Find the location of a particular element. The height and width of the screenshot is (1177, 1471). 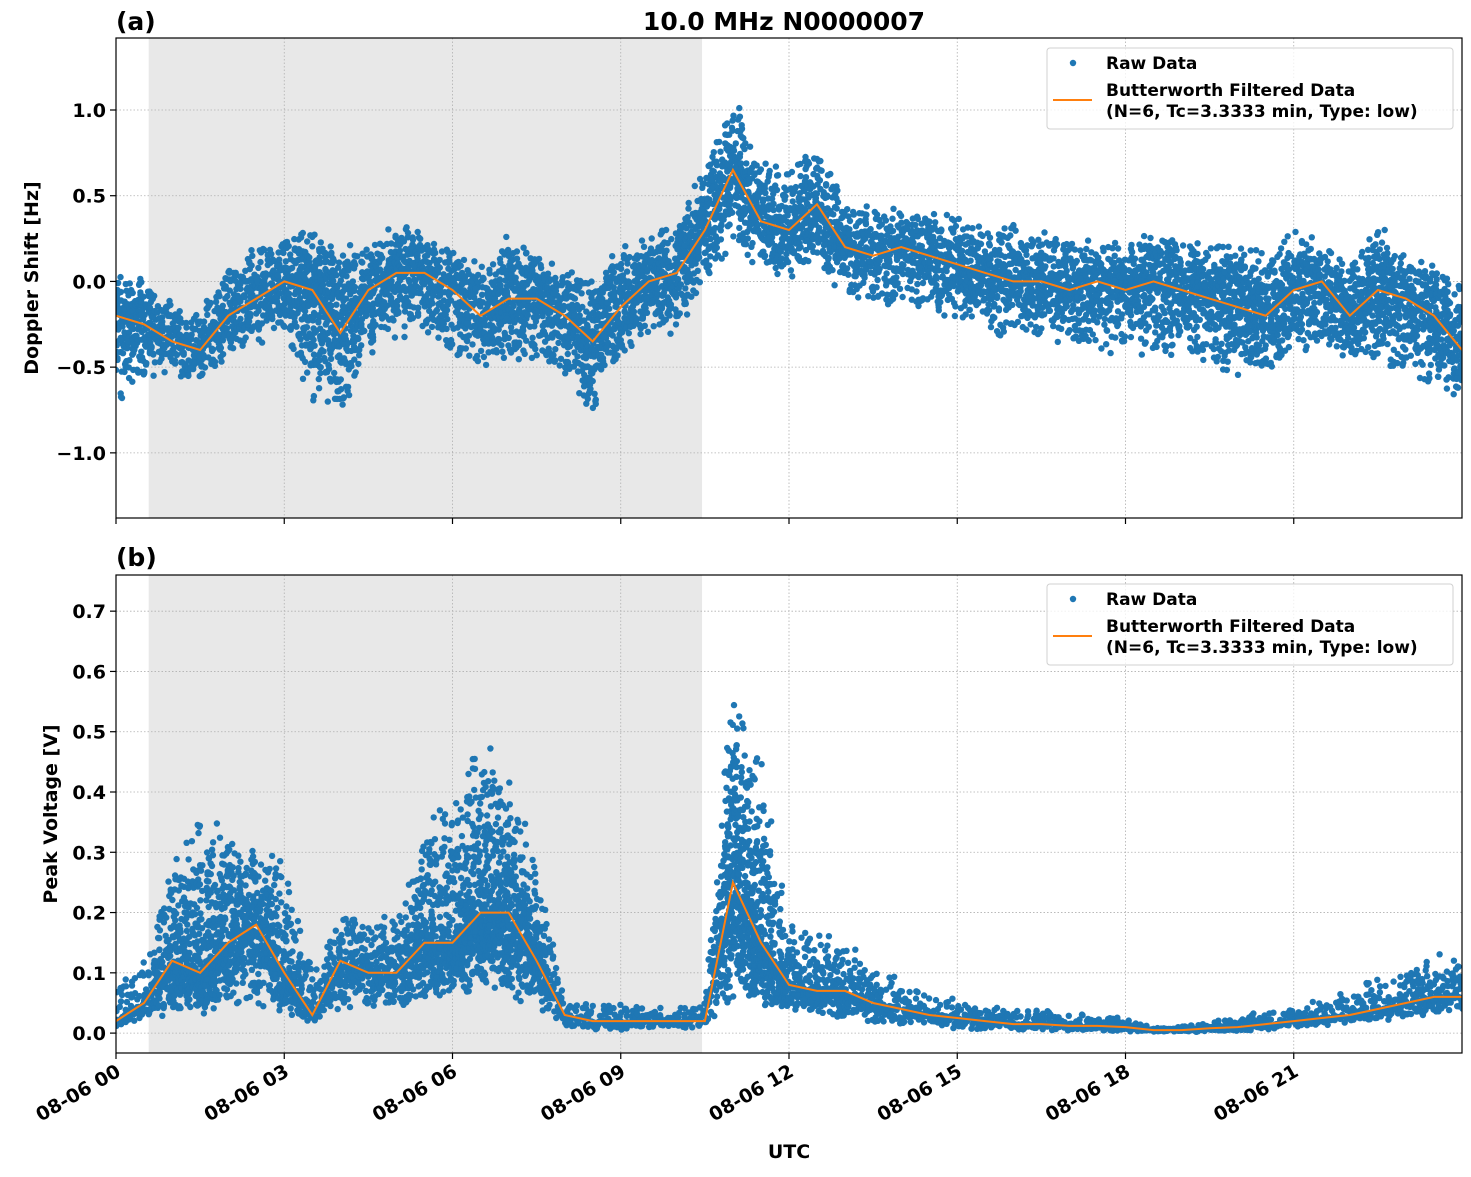

panel-label-a: (a) is located at coordinates (136, 21).